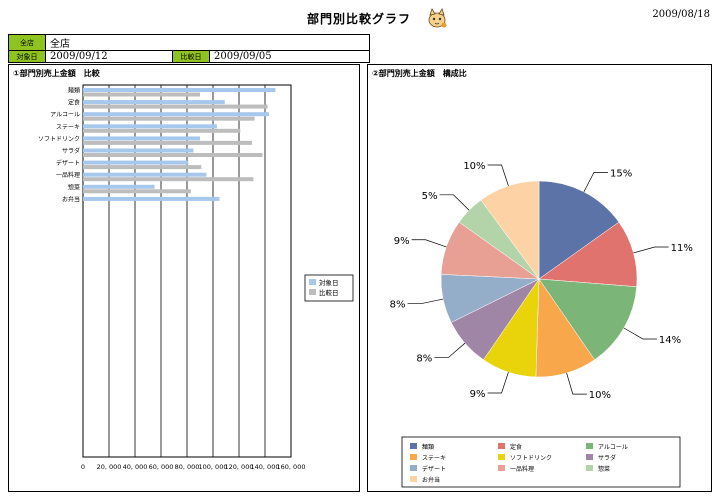  What do you see at coordinates (109, 56) in the screenshot?
I see `target-date-value: 2009/09/12` at bounding box center [109, 56].